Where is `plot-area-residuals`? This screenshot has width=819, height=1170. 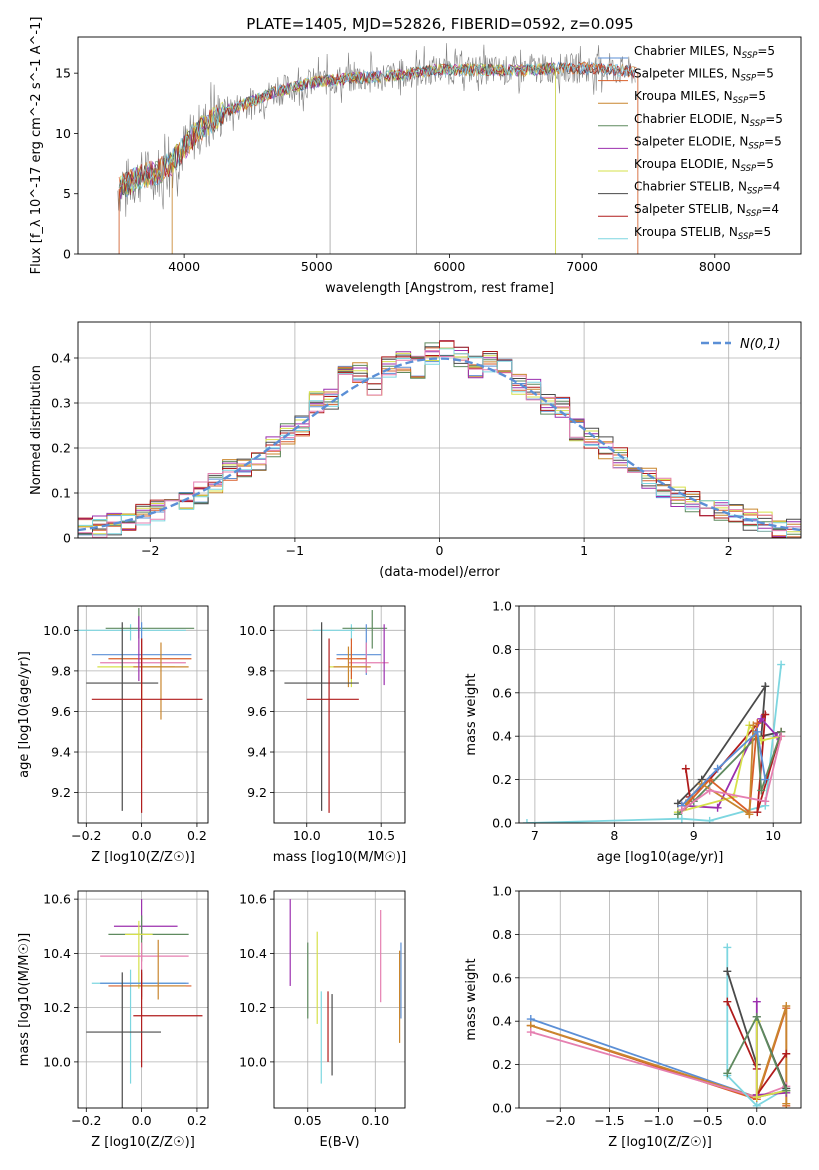 plot-area-residuals is located at coordinates (439, 439).